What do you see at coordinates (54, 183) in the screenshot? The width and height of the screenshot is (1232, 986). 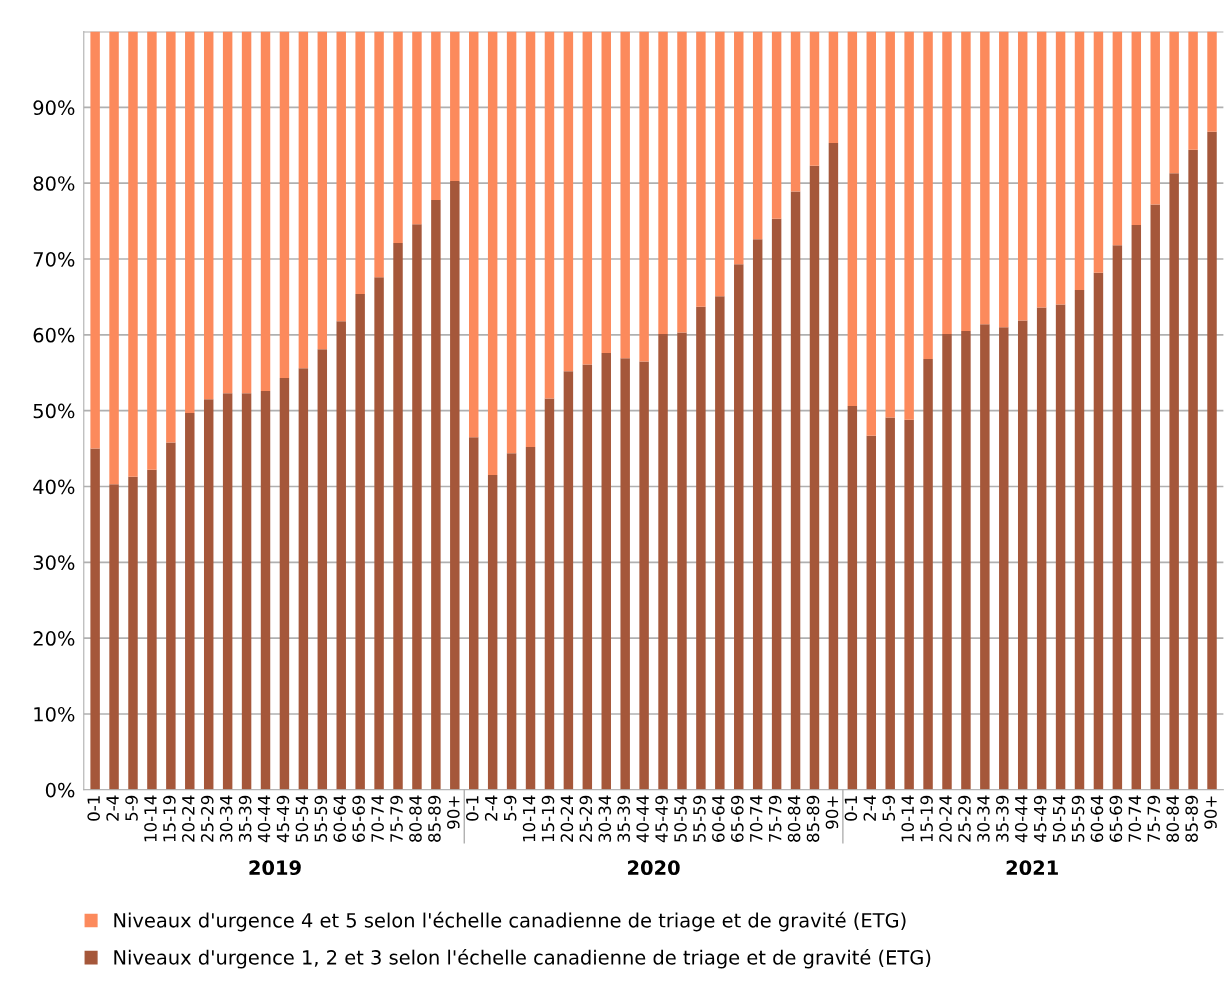 I see `y-tick-label: 80%` at bounding box center [54, 183].